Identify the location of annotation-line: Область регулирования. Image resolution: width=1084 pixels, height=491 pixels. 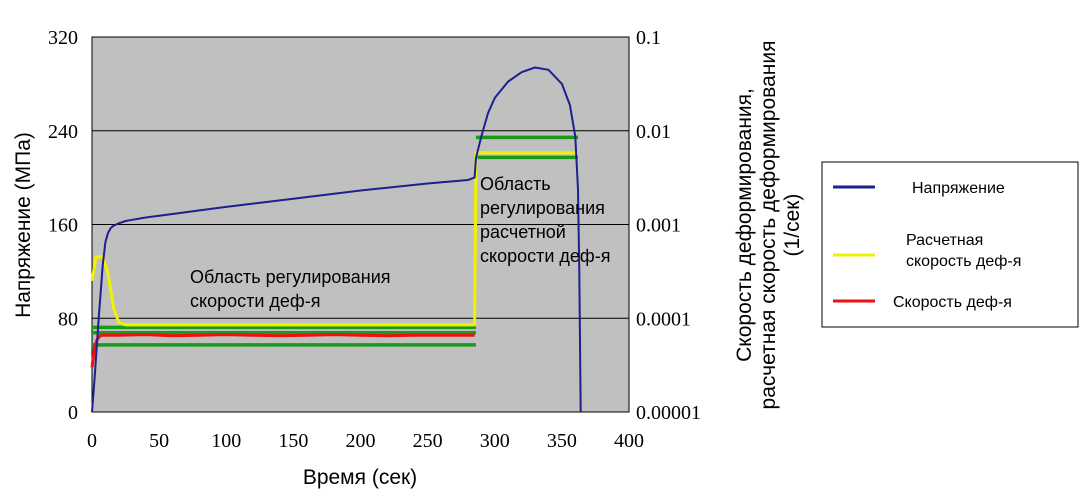
(290, 277).